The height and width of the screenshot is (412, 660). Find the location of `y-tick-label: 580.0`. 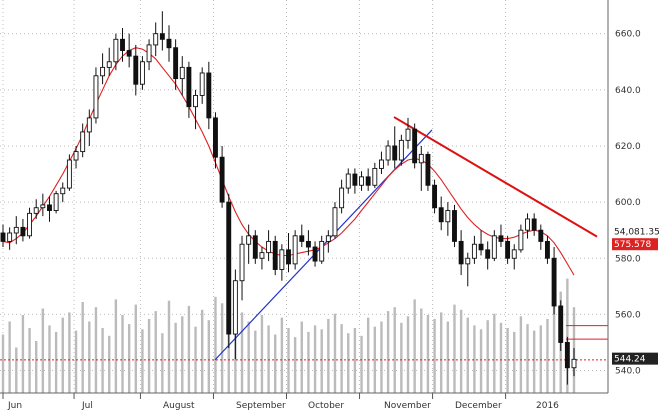

y-tick-label: 580.0 is located at coordinates (628, 259).